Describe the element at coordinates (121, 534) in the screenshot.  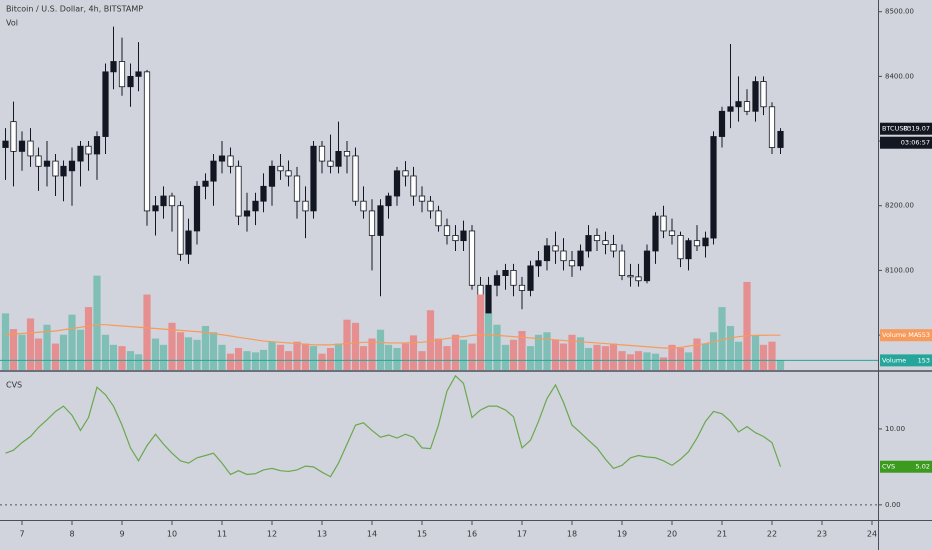
I see `x-tick-label: 9` at that location.